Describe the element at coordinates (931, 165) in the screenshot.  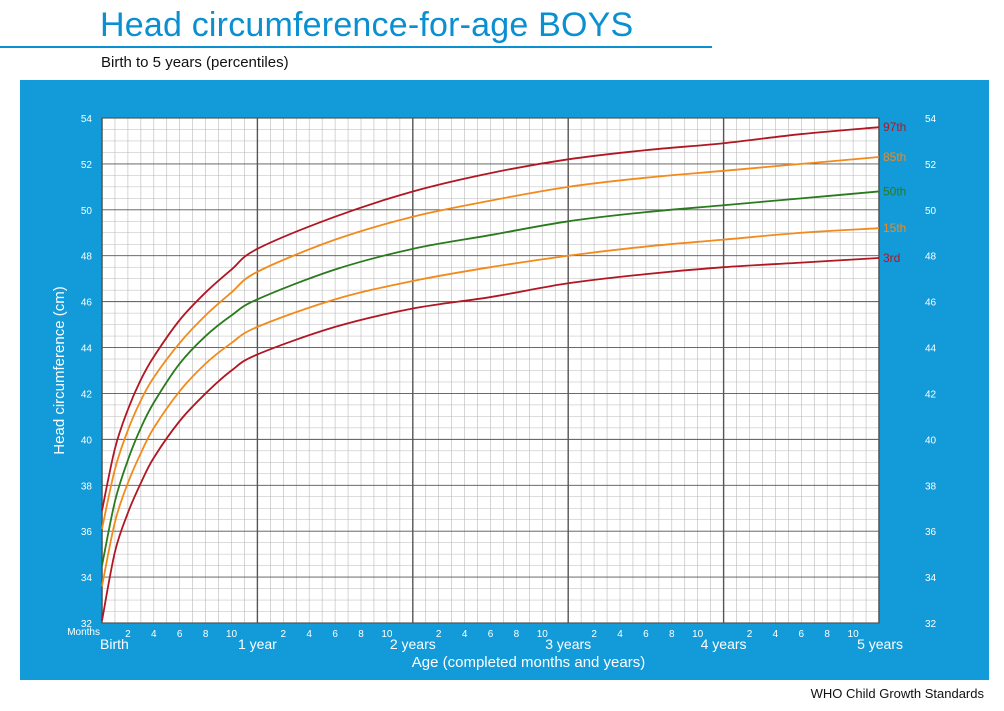
I see `y-tick-label-right: 52` at that location.